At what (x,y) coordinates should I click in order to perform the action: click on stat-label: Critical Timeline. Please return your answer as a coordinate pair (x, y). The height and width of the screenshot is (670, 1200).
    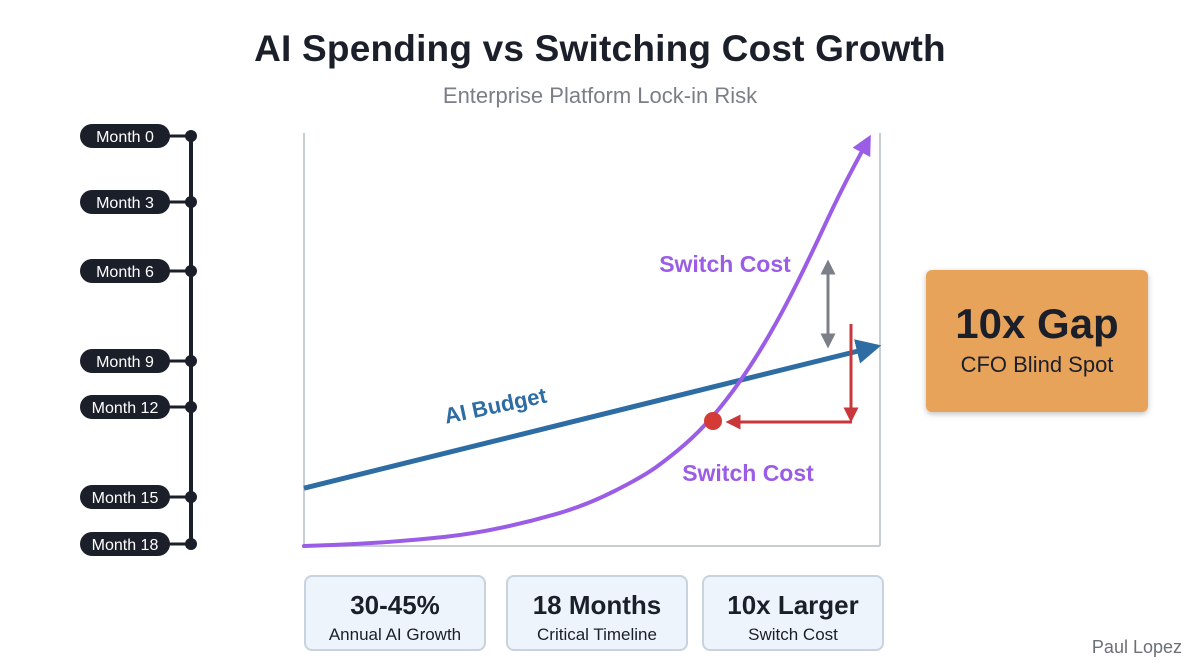
    Looking at the image, I should click on (597, 634).